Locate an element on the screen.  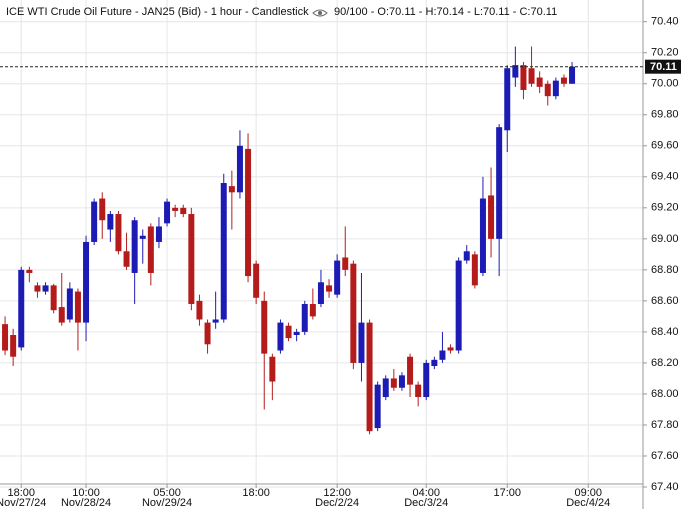
y-tick-label: 68.40 is located at coordinates (665, 332).